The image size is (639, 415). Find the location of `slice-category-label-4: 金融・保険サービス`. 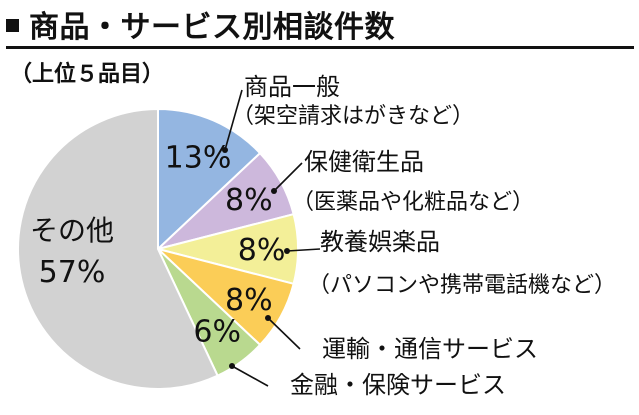

slice-category-label-4: 金融・保険サービス is located at coordinates (398, 385).